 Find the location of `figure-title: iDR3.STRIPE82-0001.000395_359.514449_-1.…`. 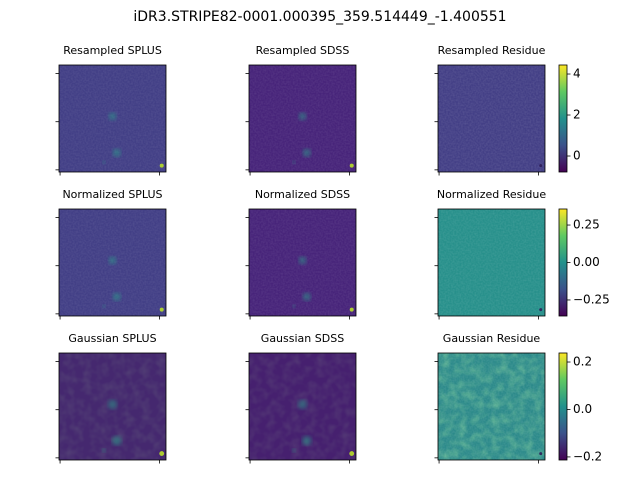

figure-title: iDR3.STRIPE82-0001.000395_359.514449_-1.… is located at coordinates (319, 17).